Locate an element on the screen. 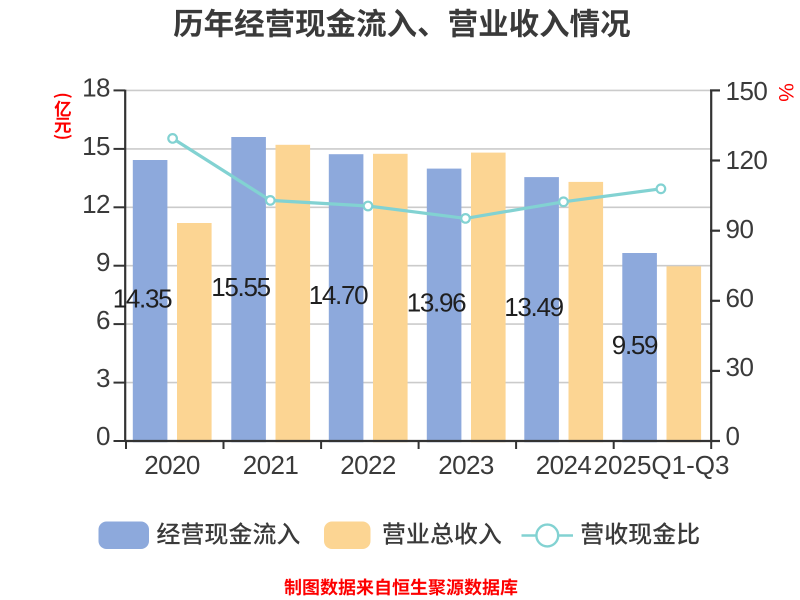  svg-text: 2022 is located at coordinates (368, 465).